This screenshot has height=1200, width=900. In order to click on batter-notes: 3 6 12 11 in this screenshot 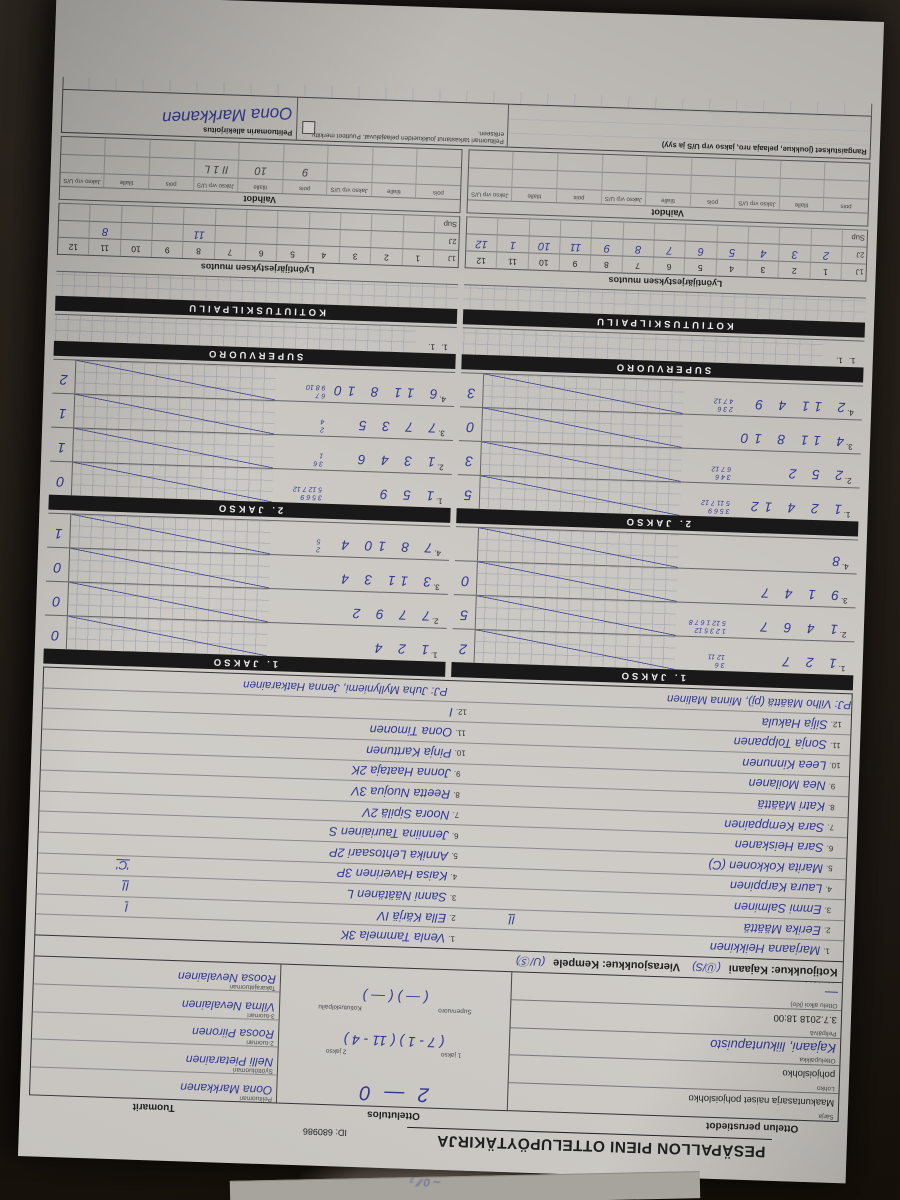, I will do `click(716, 660)`.